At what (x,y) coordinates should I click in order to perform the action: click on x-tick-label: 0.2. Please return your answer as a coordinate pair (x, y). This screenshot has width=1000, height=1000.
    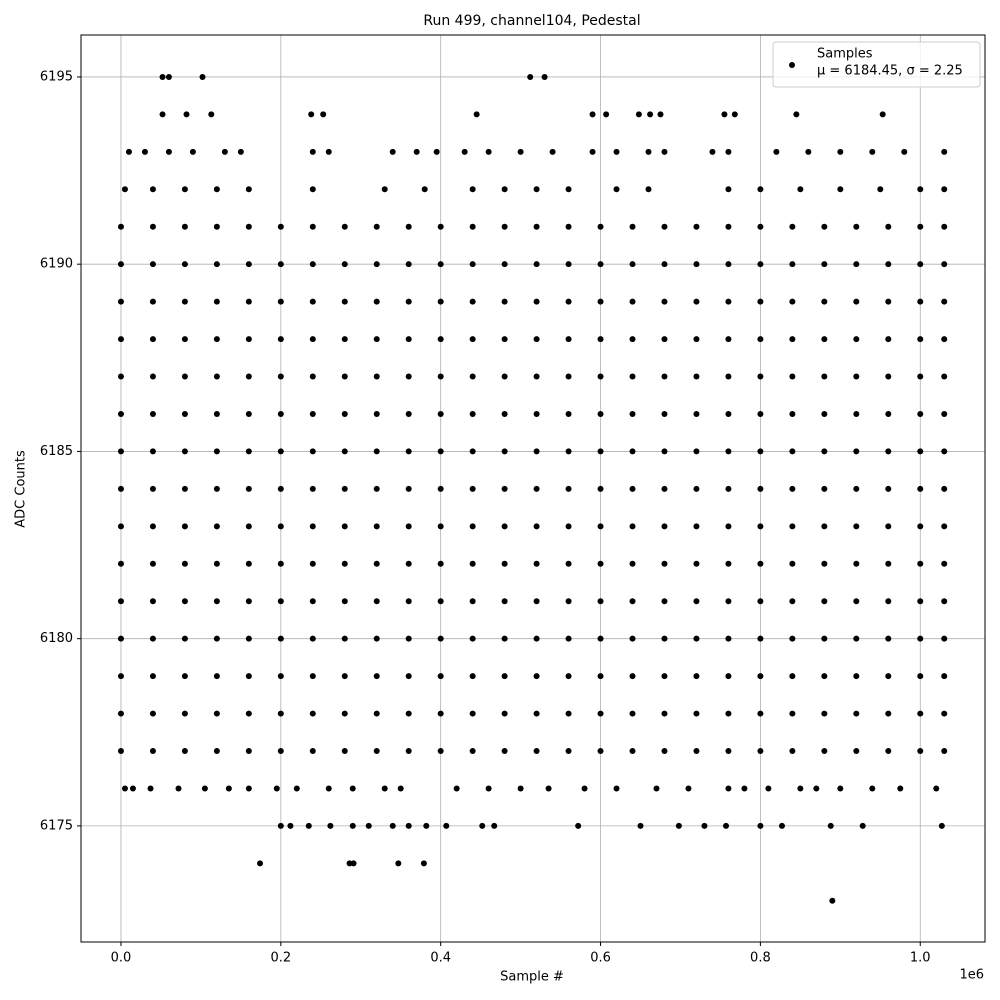
    Looking at the image, I should click on (280, 958).